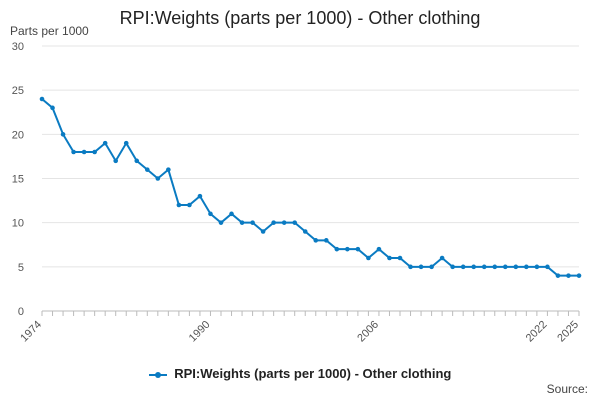 Image resolution: width=600 pixels, height=400 pixels. What do you see at coordinates (18, 224) in the screenshot?
I see `y-tick-label: 10` at bounding box center [18, 224].